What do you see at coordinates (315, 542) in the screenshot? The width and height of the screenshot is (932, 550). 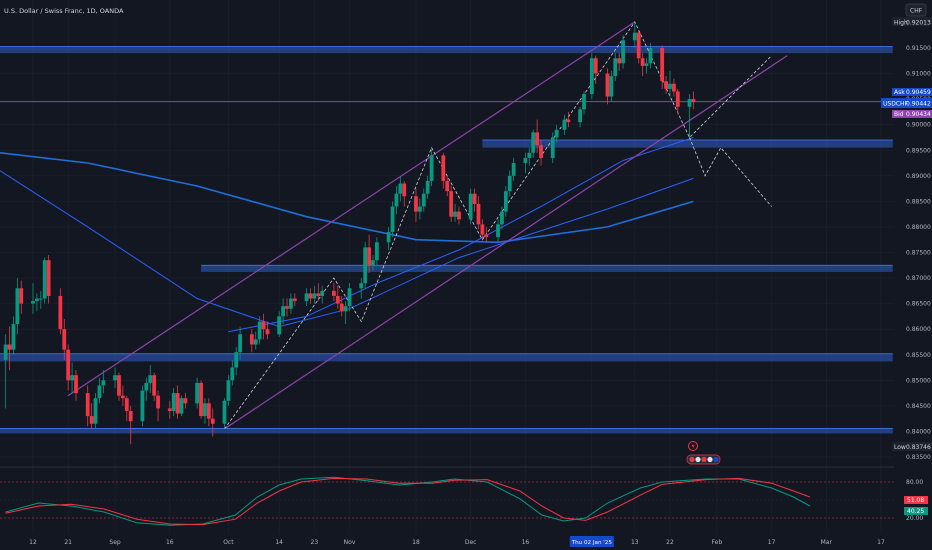 I see `time-tick-label: 23` at bounding box center [315, 542].